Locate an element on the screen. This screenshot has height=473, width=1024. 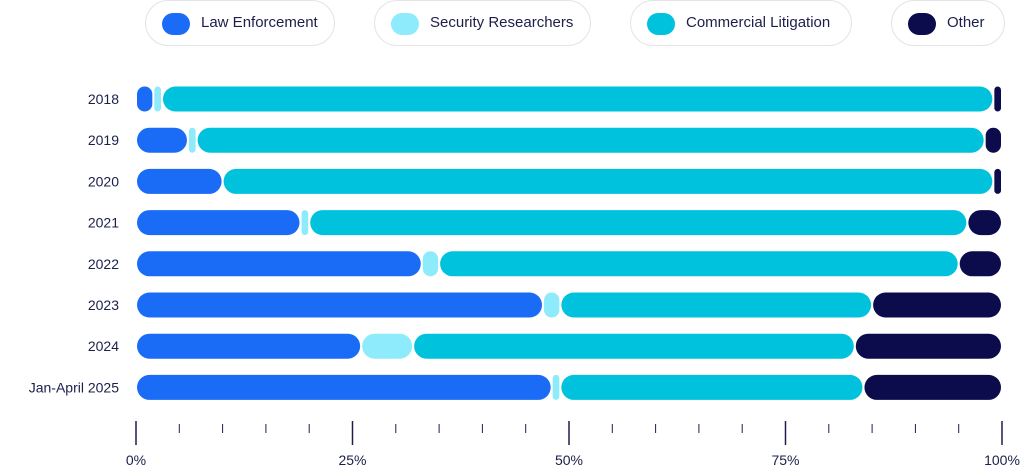
x-tick-label: 25% is located at coordinates (352, 460).